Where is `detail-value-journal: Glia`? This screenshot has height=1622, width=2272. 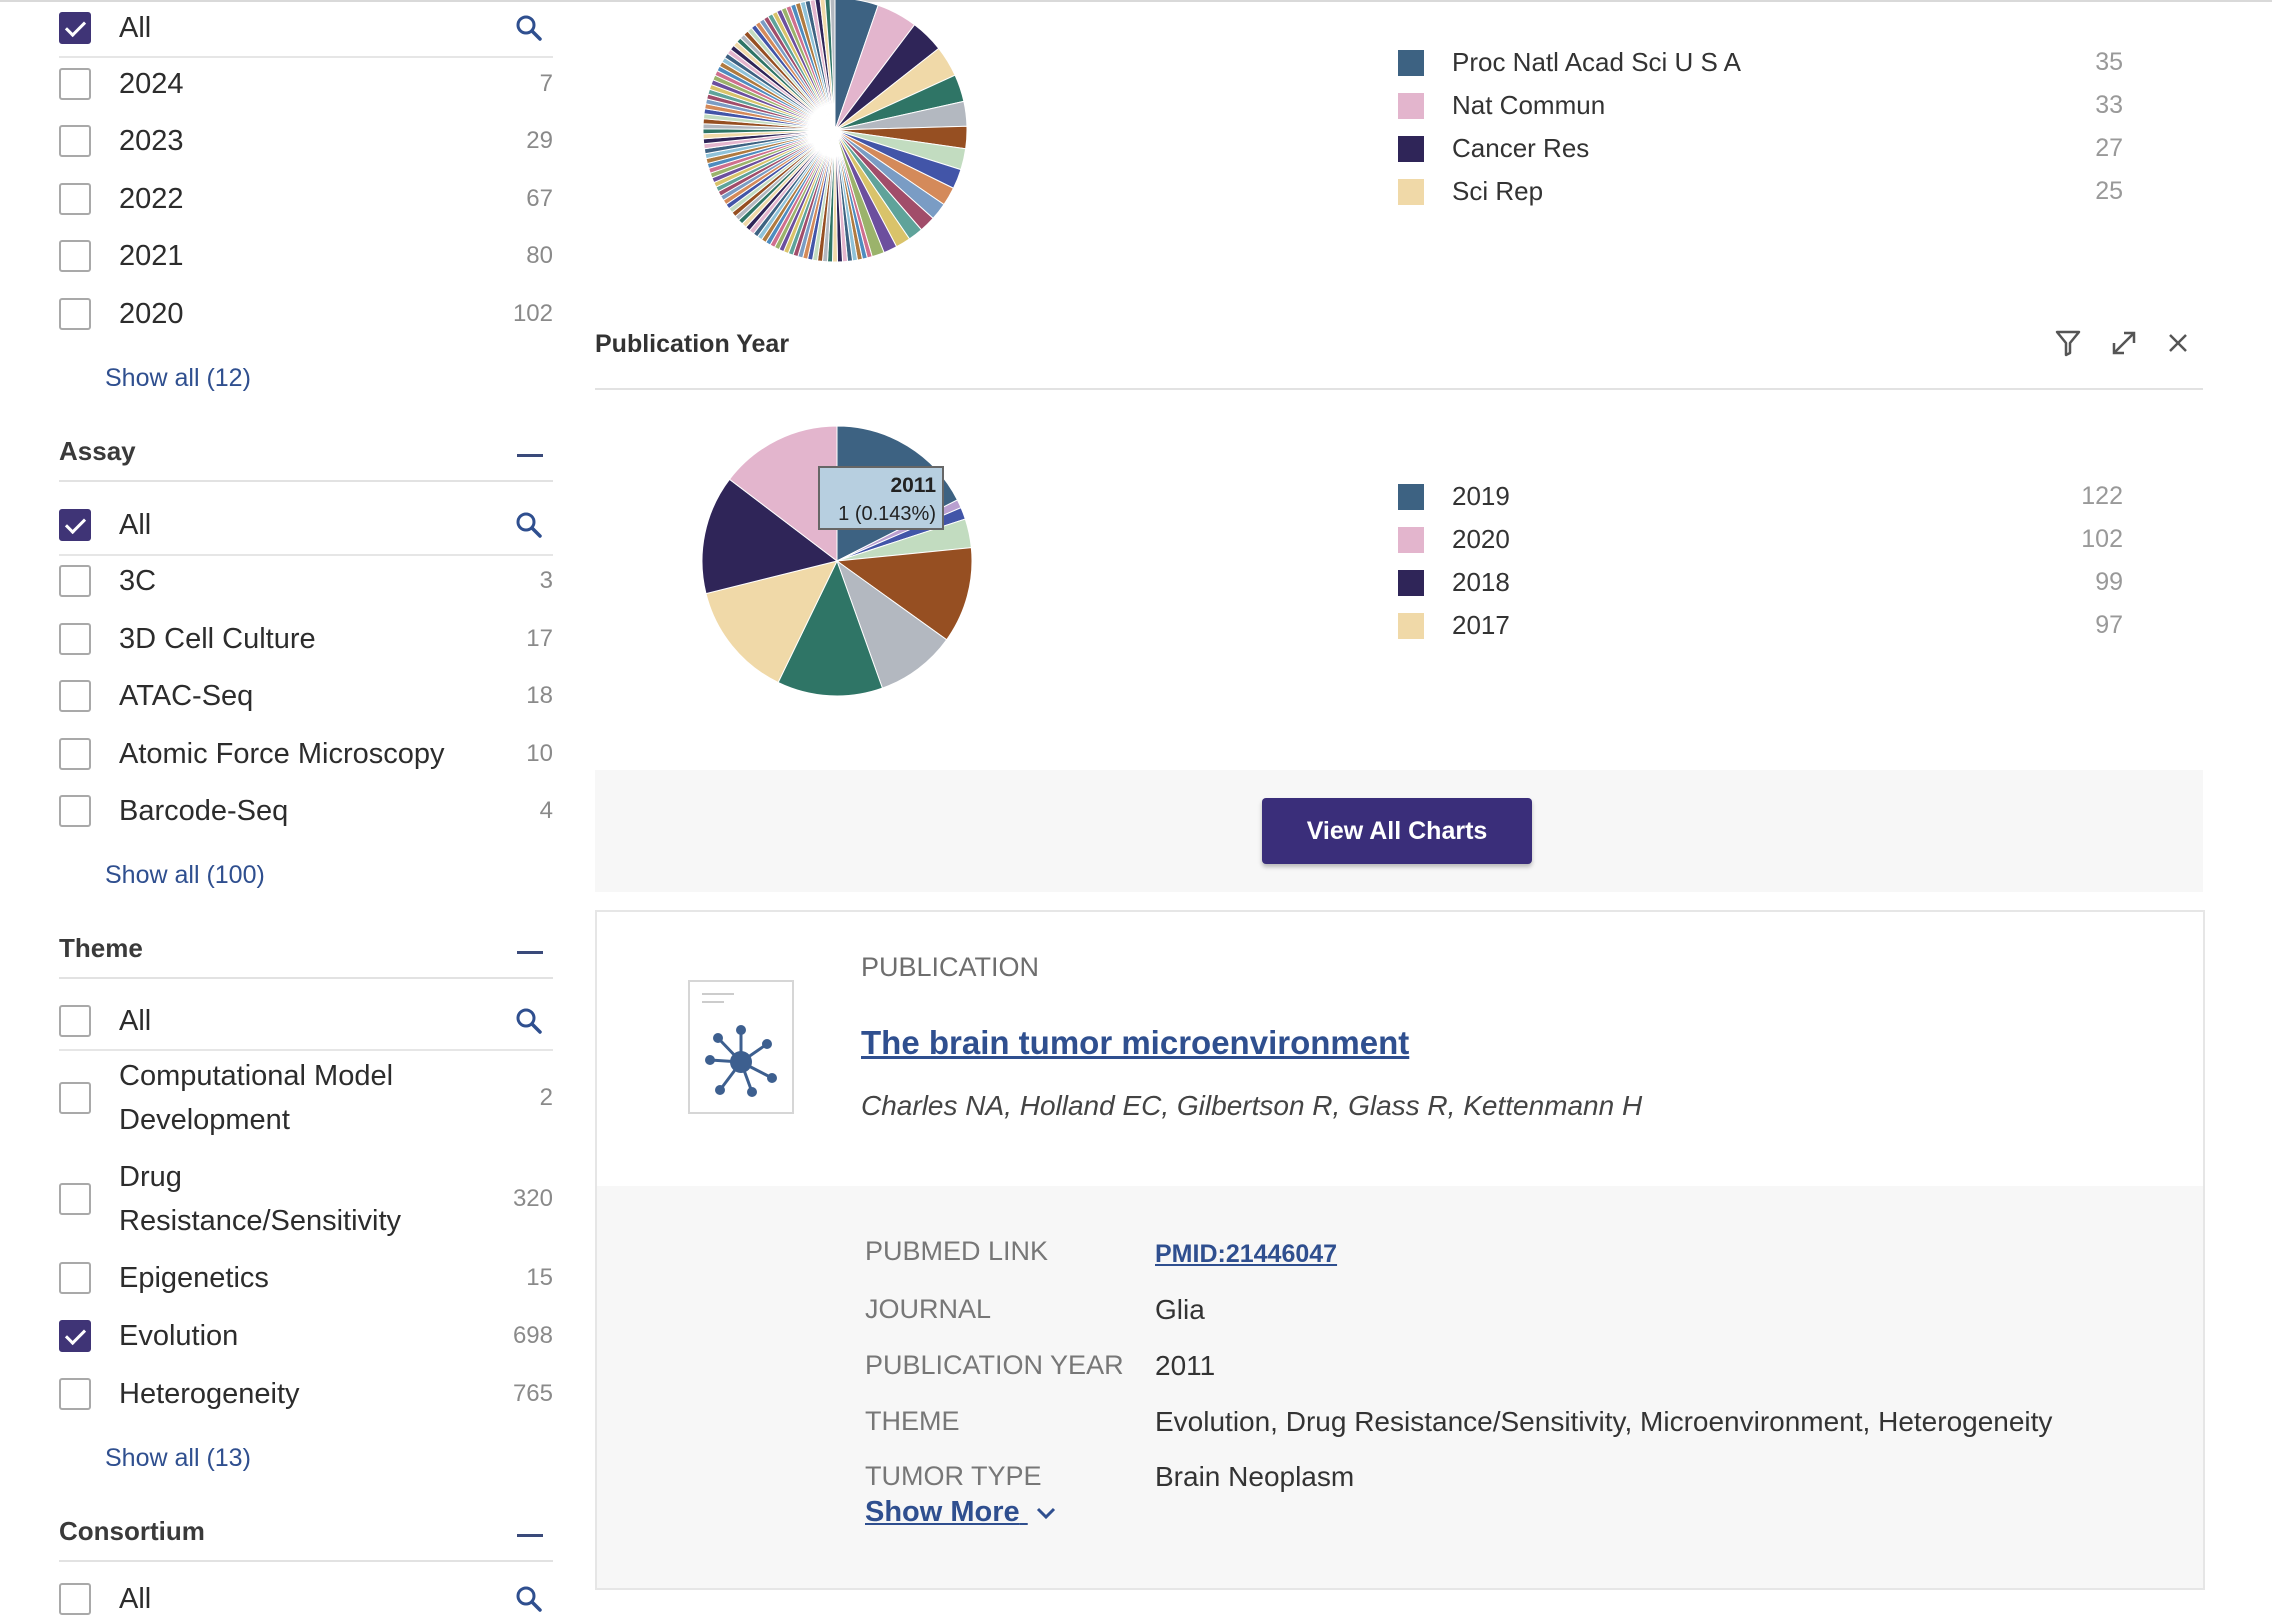
detail-value-journal: Glia is located at coordinates (1180, 1309).